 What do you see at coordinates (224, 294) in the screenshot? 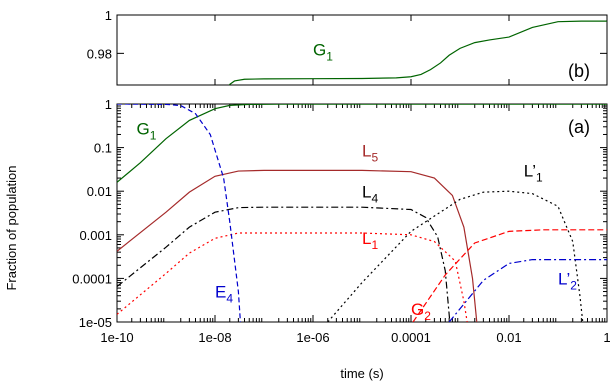
I see `panel-a-label-e4: E4` at bounding box center [224, 294].